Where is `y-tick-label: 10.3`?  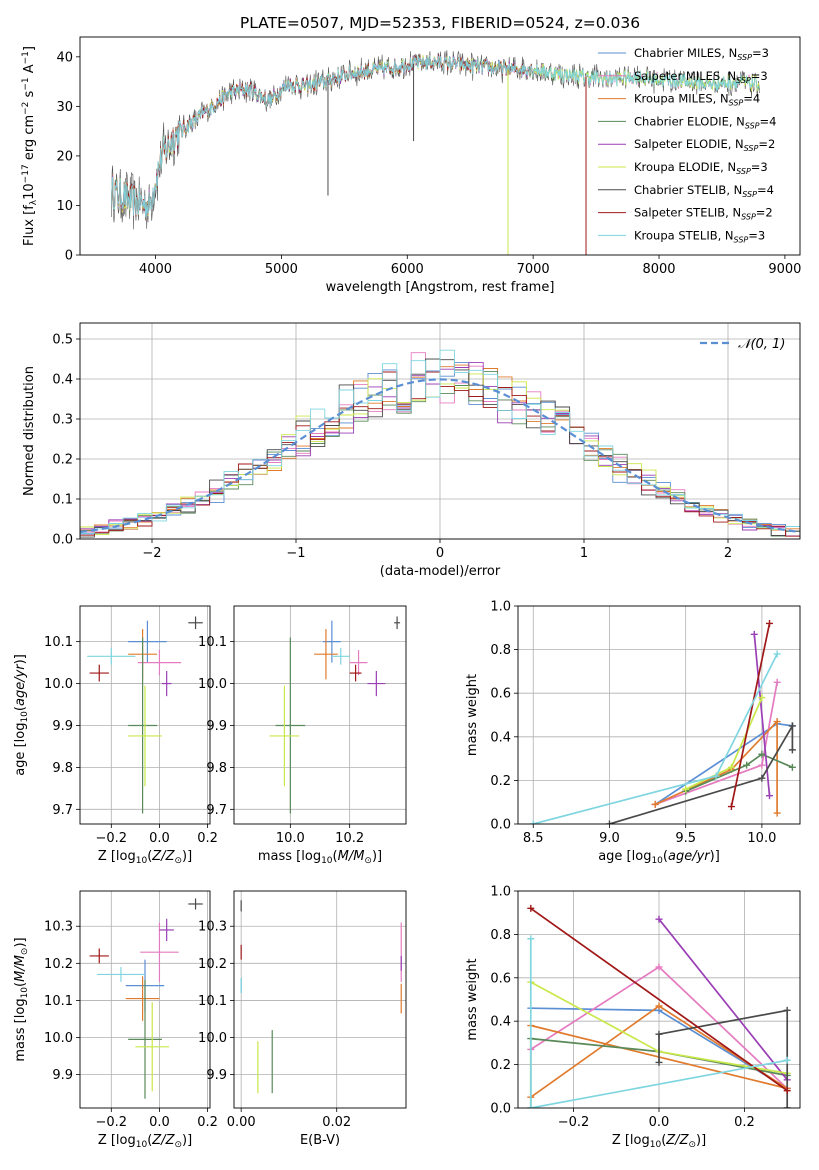 y-tick-label: 10.3 is located at coordinates (58, 927).